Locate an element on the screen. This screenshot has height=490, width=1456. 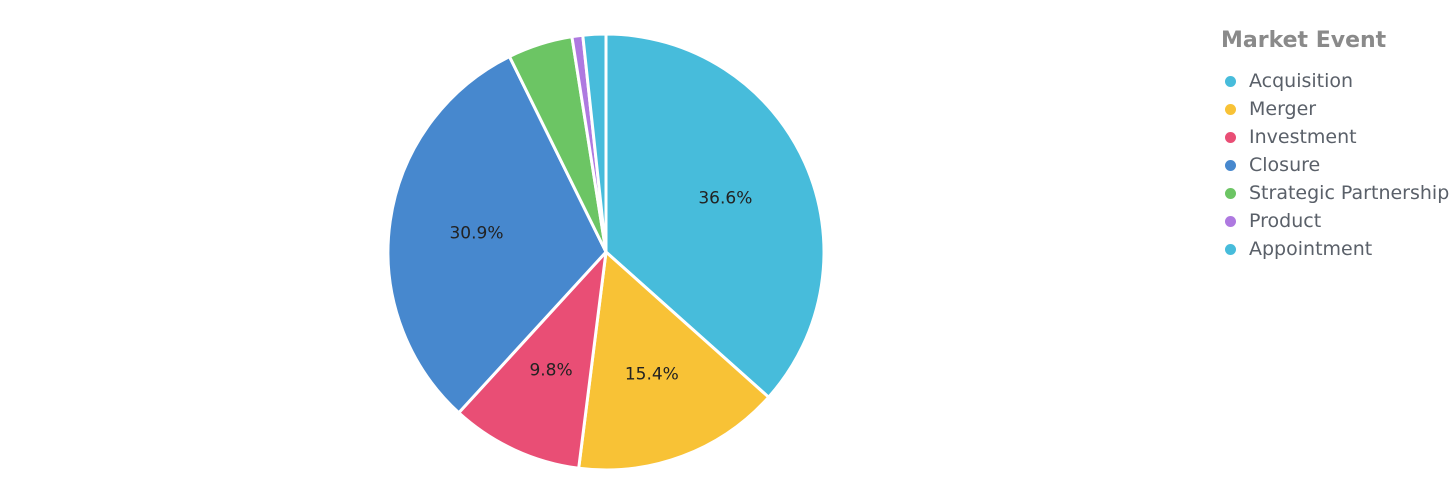
legend-item-strategic-partnership: Strategic Partnership is located at coordinates (1338, 193).